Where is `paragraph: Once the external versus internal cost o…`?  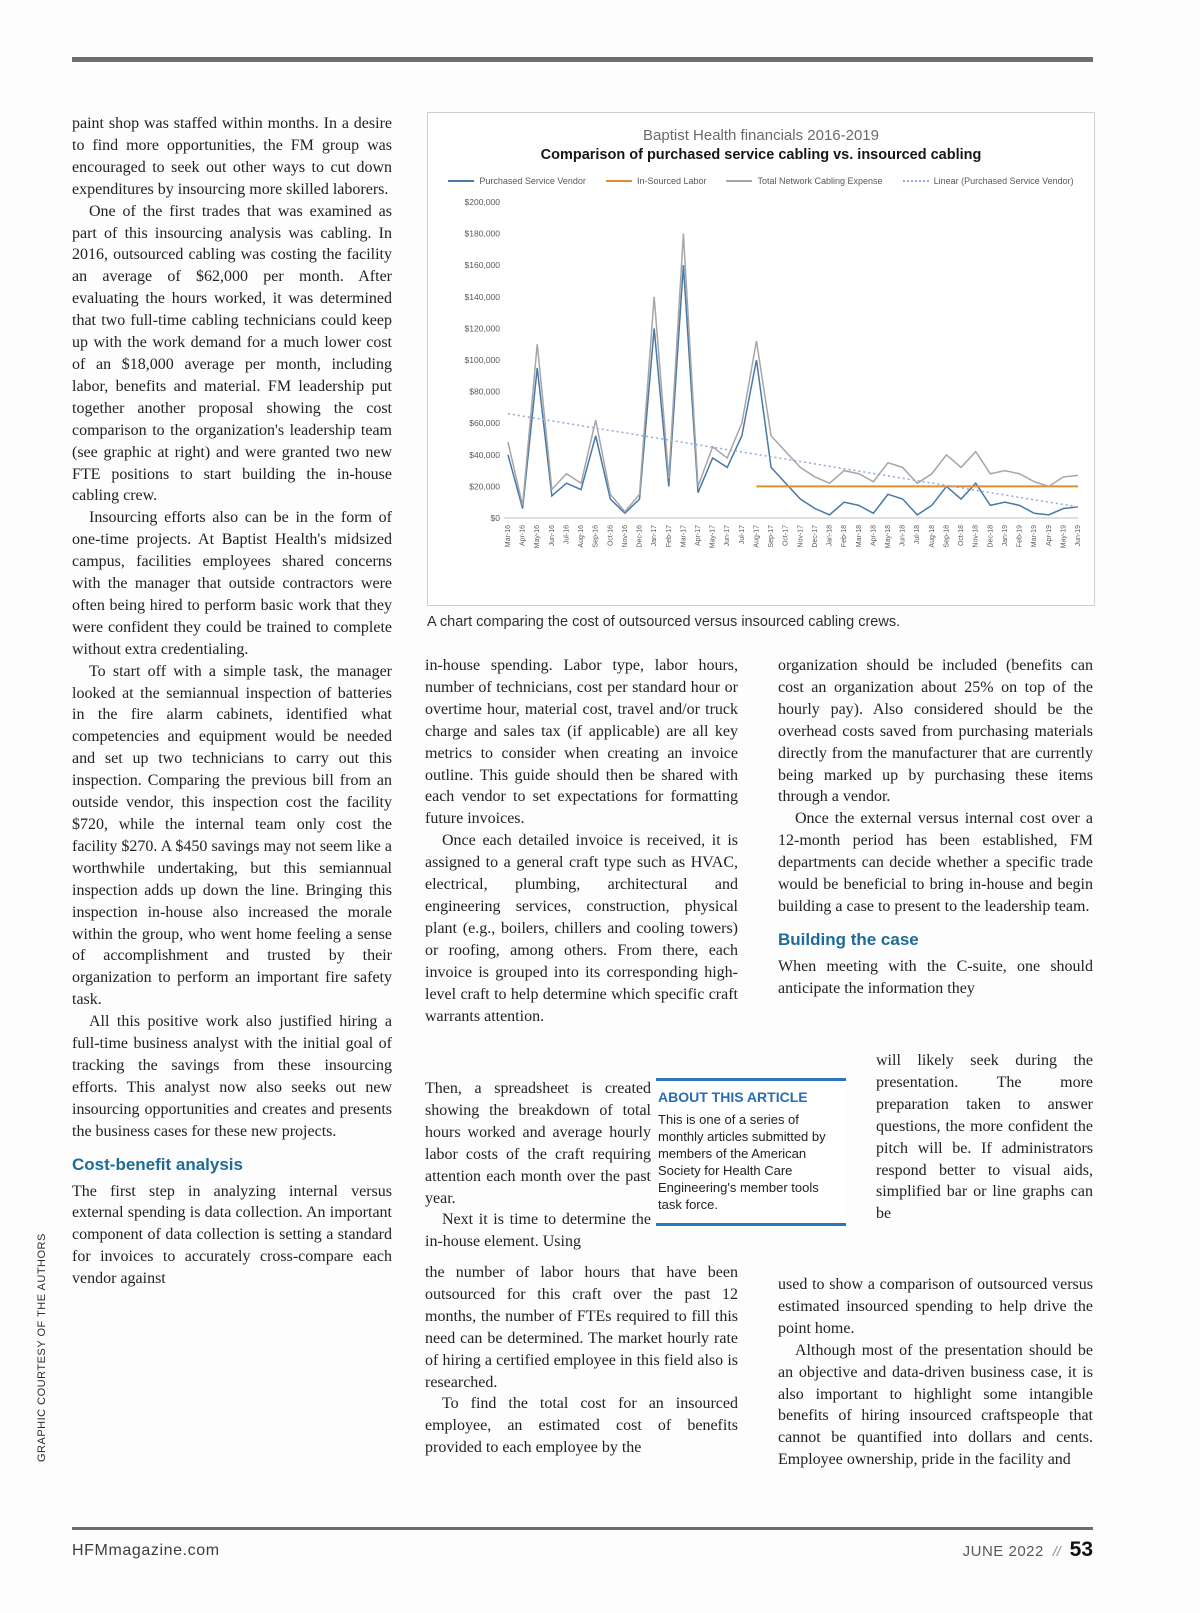 paragraph: Once the external versus internal cost o… is located at coordinates (935, 862).